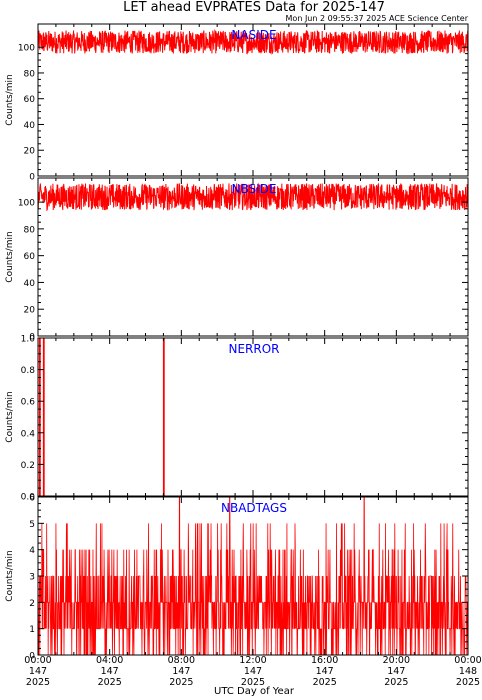  Describe the element at coordinates (28, 466) in the screenshot. I see `y-tick-label: 0.2` at that location.